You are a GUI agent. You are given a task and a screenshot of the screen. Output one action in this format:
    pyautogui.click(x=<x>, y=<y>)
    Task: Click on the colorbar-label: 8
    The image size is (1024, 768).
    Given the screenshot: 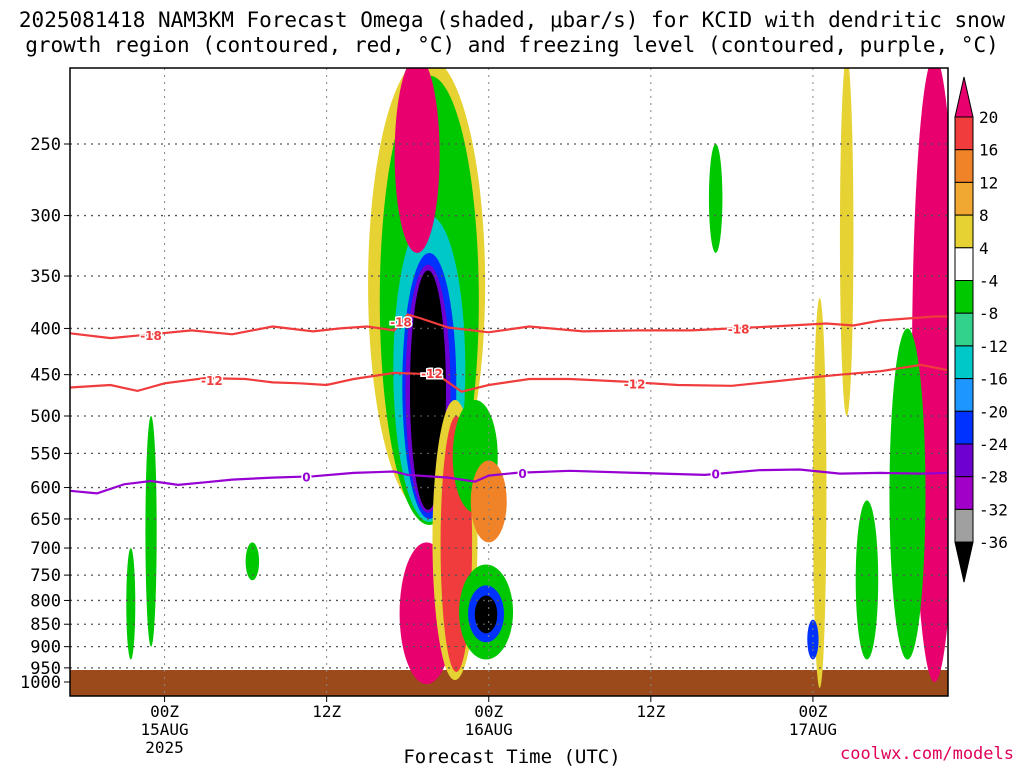 What is the action you would take?
    pyautogui.click(x=984, y=215)
    